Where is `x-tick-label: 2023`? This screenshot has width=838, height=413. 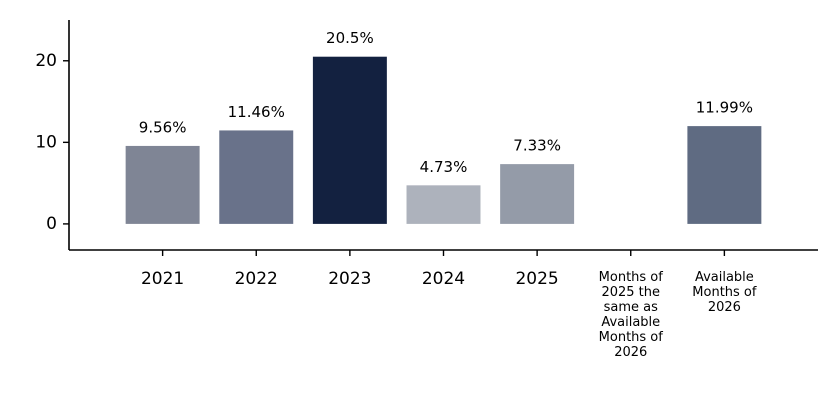
x-tick-label: 2023 is located at coordinates (350, 279).